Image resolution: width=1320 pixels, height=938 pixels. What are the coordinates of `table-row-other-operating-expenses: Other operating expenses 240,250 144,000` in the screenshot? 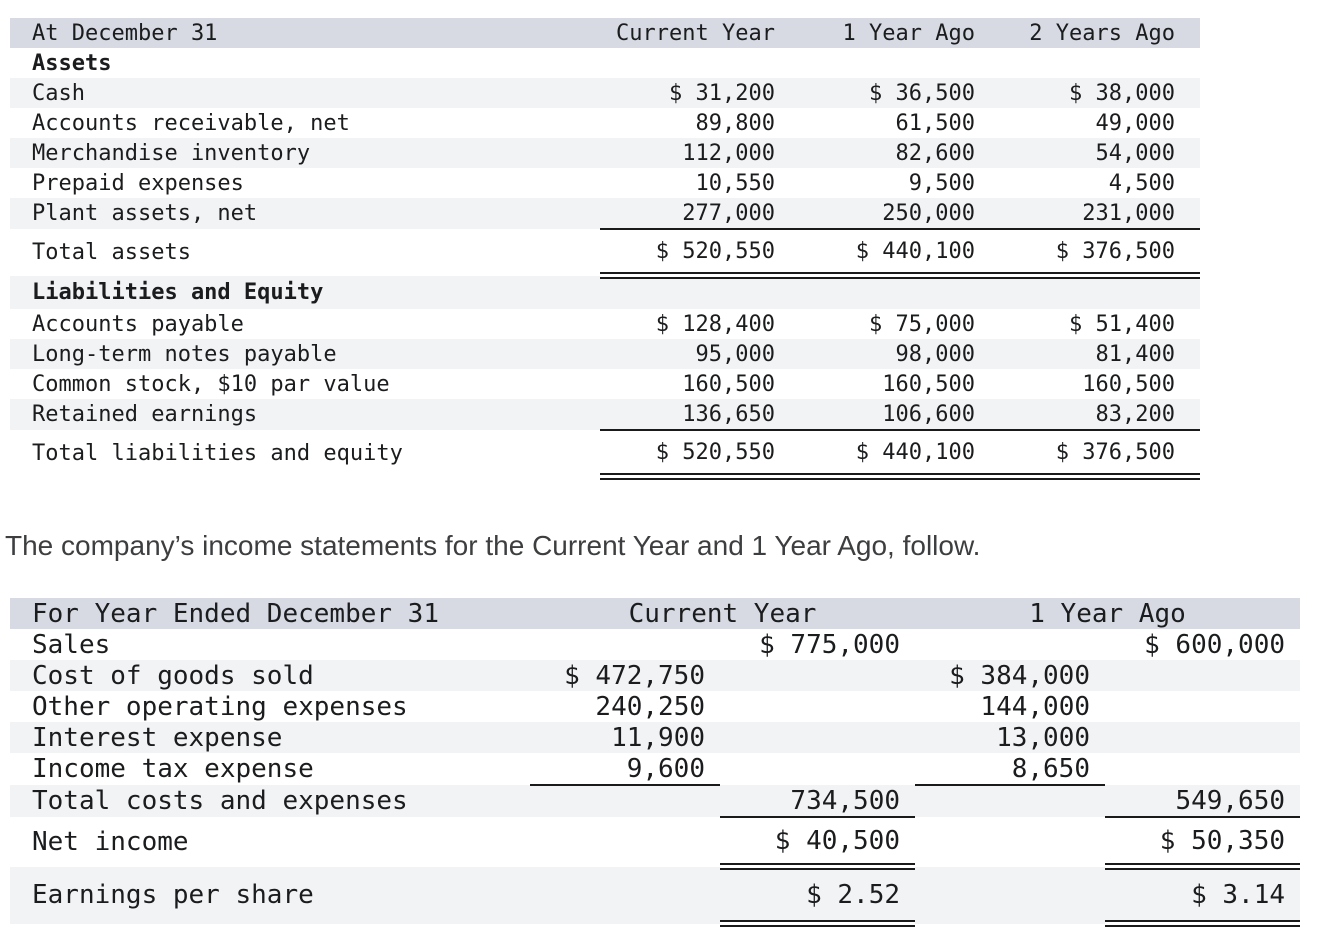 It's located at (655, 706).